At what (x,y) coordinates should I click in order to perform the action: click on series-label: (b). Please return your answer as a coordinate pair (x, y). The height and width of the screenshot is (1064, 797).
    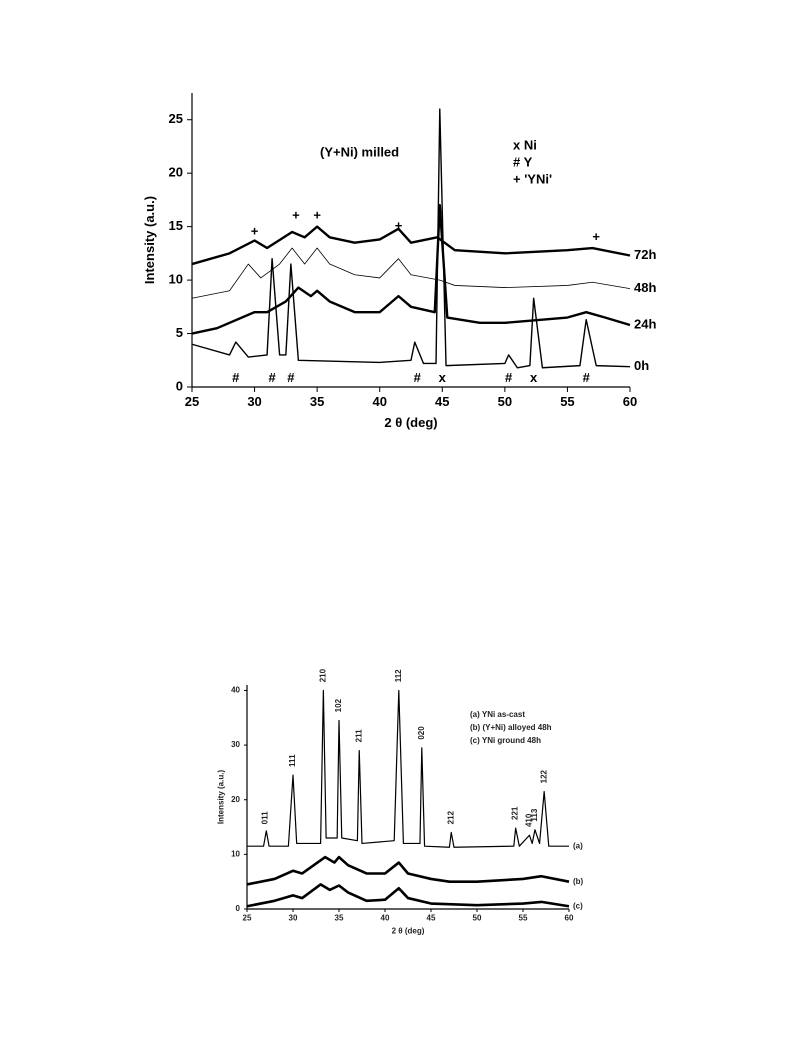
    Looking at the image, I should click on (578, 881).